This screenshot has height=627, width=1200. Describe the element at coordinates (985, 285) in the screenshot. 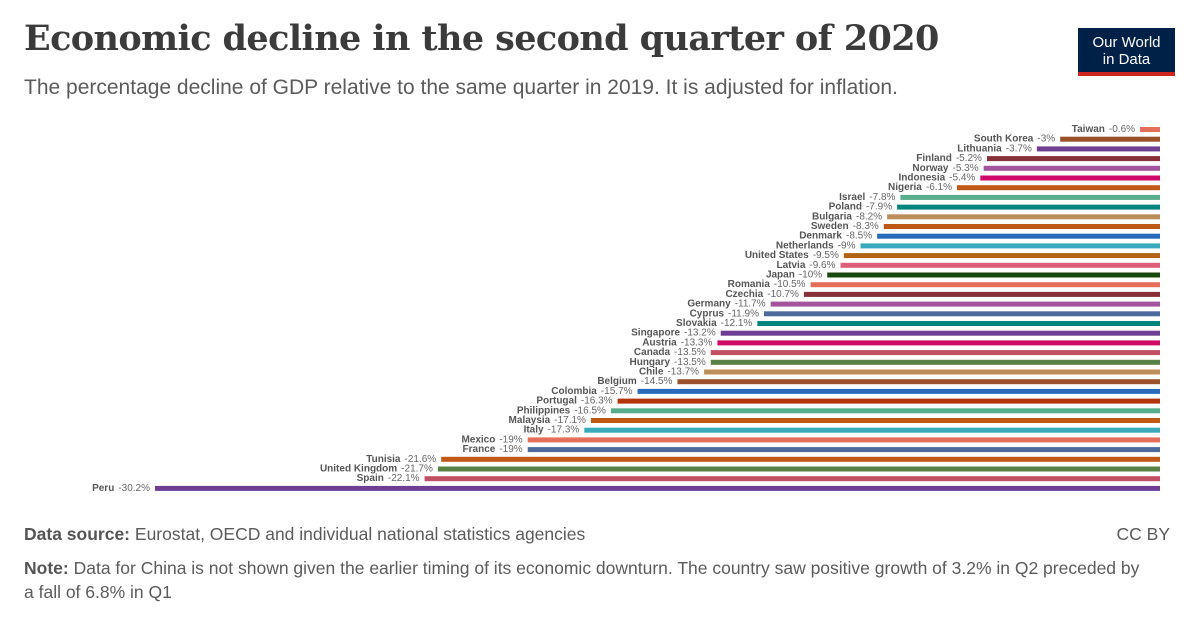

I see `bar-romania` at that location.